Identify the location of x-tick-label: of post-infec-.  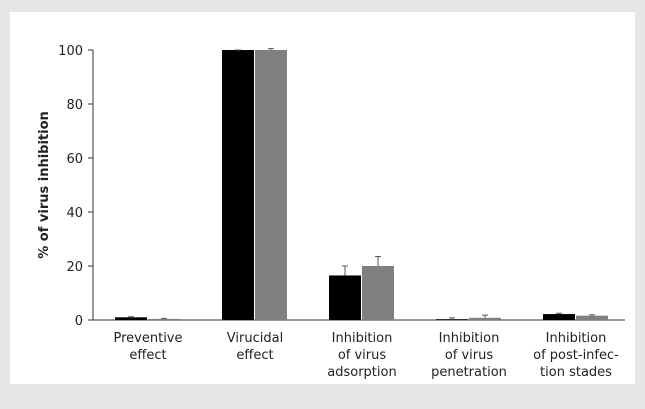
(576, 355).